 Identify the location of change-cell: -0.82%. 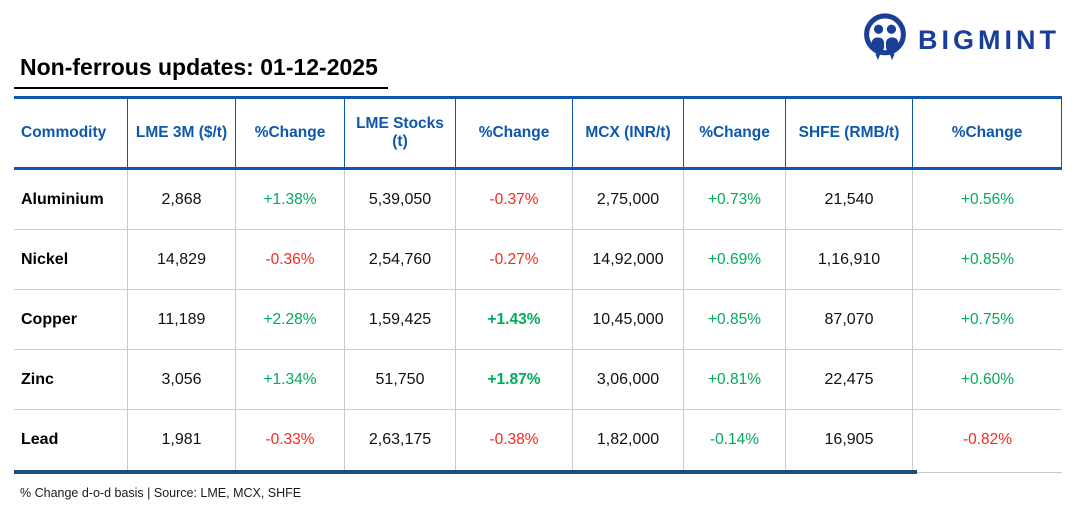
(987, 440).